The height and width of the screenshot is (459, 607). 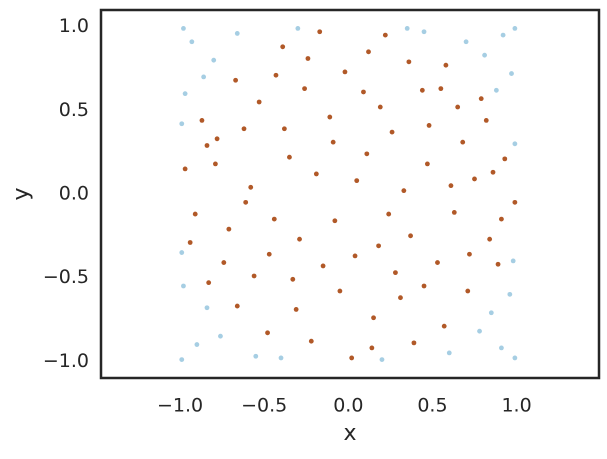 I want to click on x-tick-label: 1.0, so click(x=516, y=406).